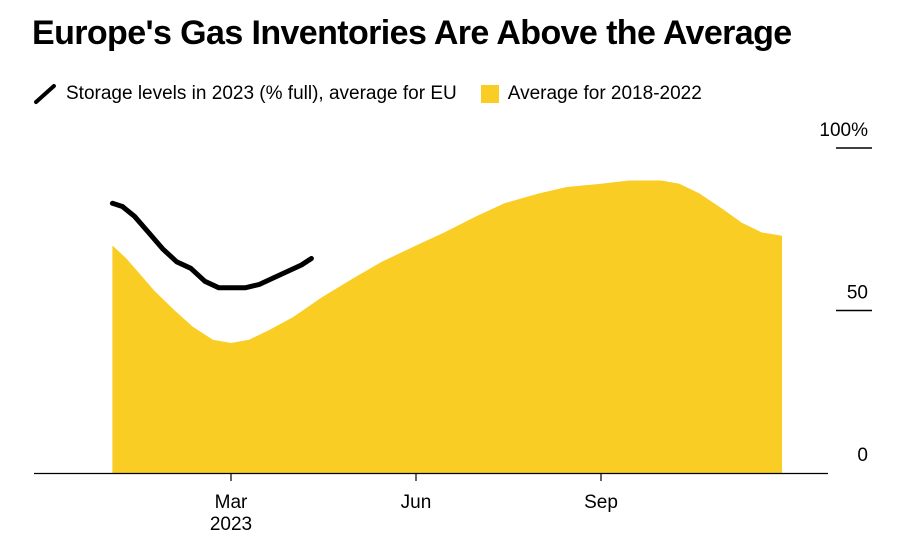  I want to click on y-tick-label-0: 0, so click(862, 455).